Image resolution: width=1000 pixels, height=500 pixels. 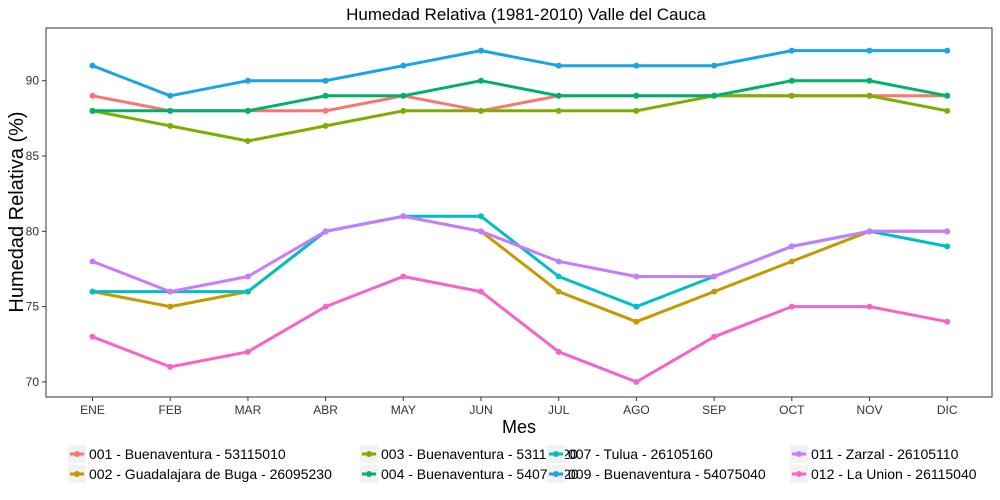 I want to click on legend-item: 003 - Buenaventura - 53115020, so click(x=469, y=454).